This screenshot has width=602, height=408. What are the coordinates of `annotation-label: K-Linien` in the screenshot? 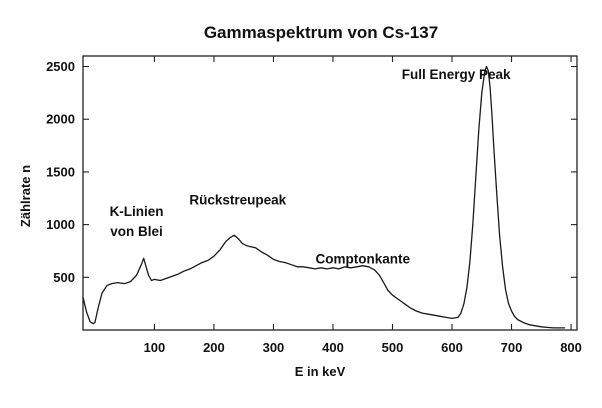 It's located at (137, 211).